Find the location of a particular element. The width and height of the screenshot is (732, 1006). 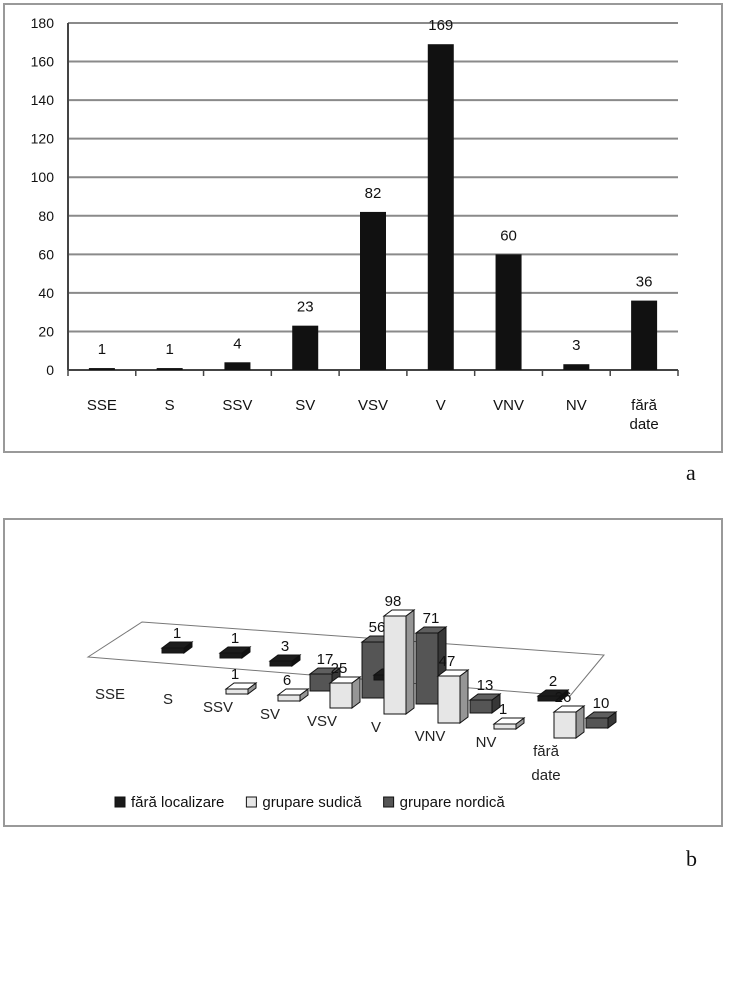

data-label: 36 is located at coordinates (644, 282).